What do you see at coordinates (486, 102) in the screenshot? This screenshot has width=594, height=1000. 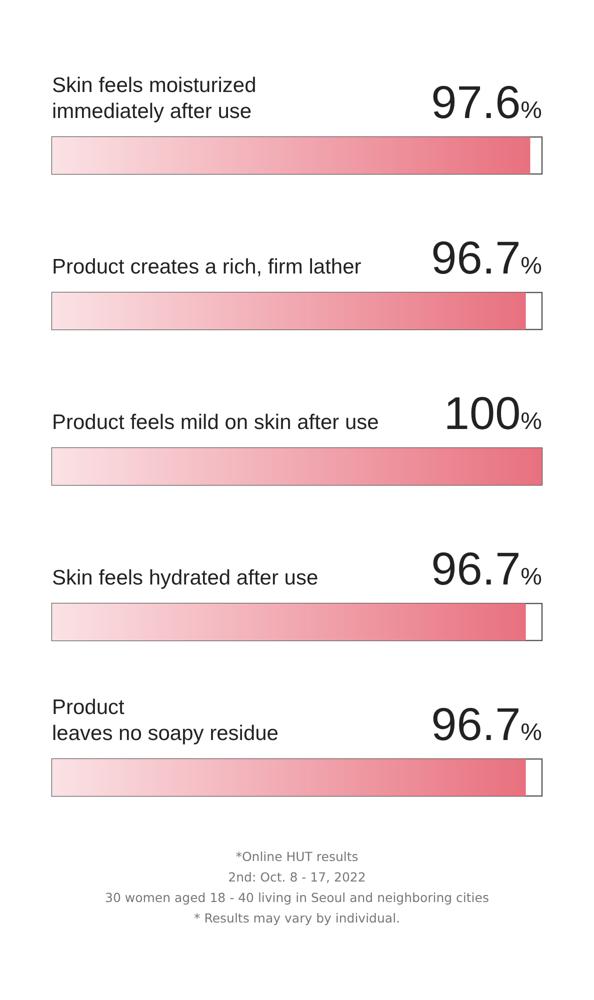 I see `data-label: 97.6%` at bounding box center [486, 102].